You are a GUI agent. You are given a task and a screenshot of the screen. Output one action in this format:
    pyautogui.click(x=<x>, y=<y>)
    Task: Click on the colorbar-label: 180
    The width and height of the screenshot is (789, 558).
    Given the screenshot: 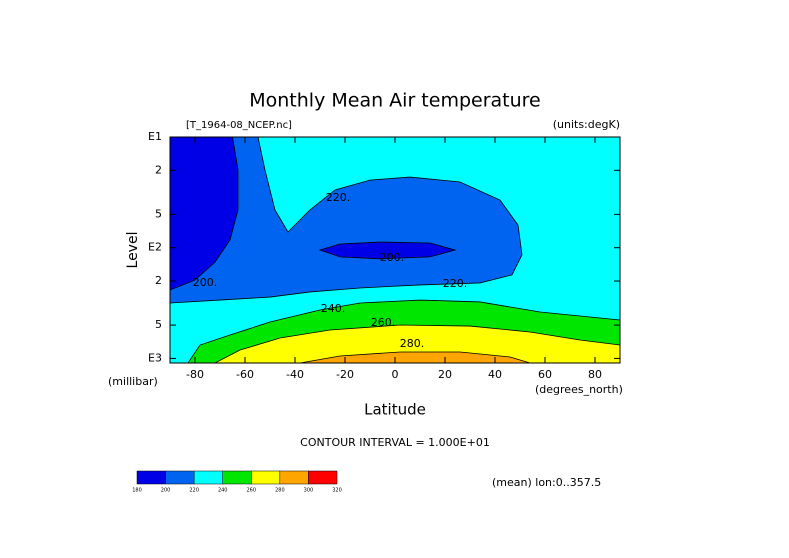 What is the action you would take?
    pyautogui.click(x=137, y=491)
    